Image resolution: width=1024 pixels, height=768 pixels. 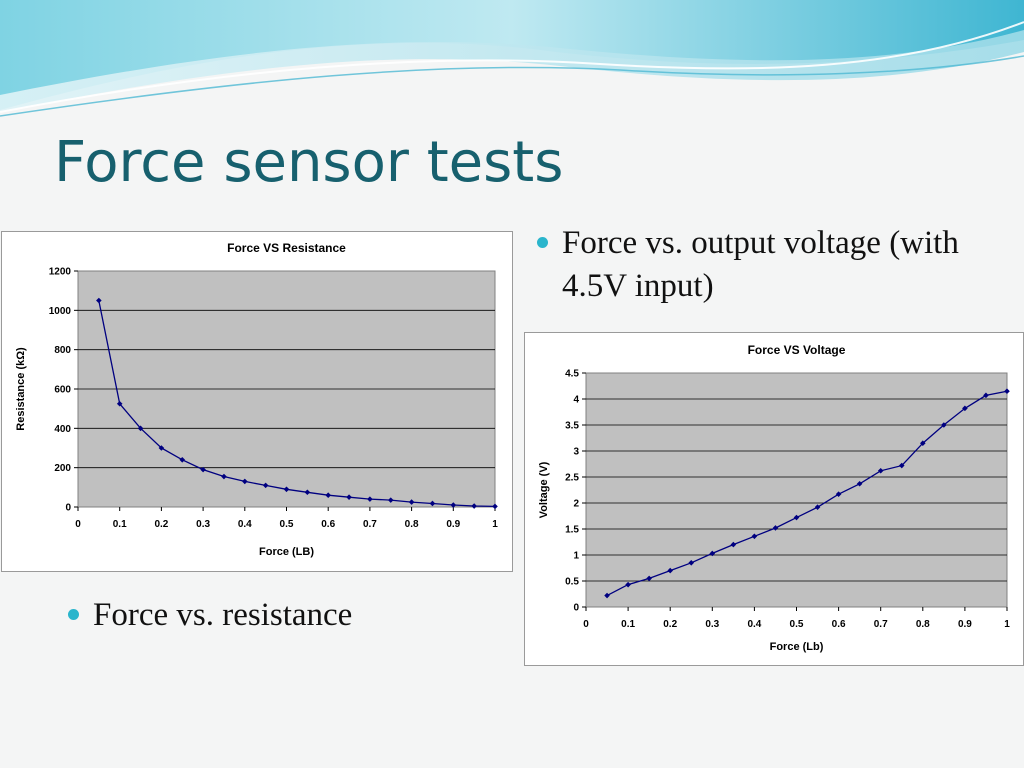 I want to click on bullet-resistance: Force vs. resistance, so click(x=280, y=615).